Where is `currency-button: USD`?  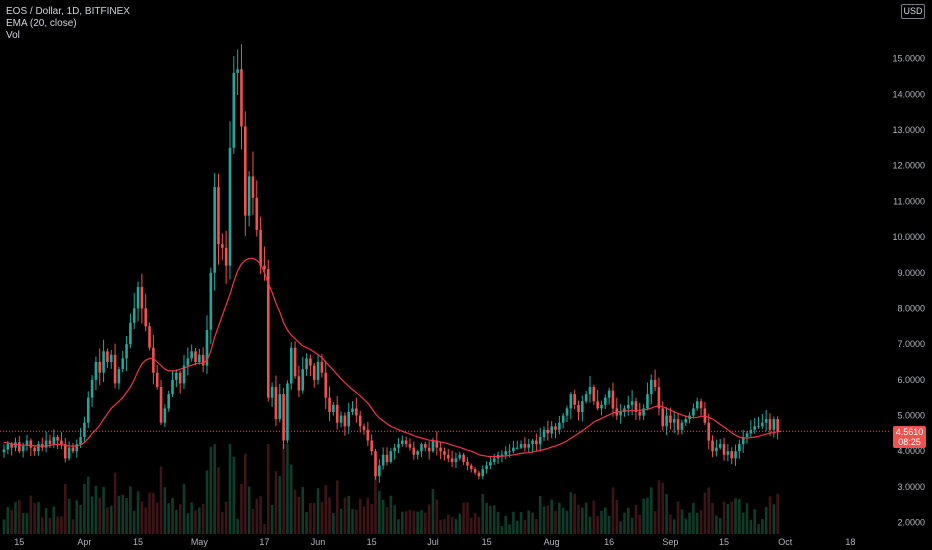 currency-button: USD is located at coordinates (913, 11).